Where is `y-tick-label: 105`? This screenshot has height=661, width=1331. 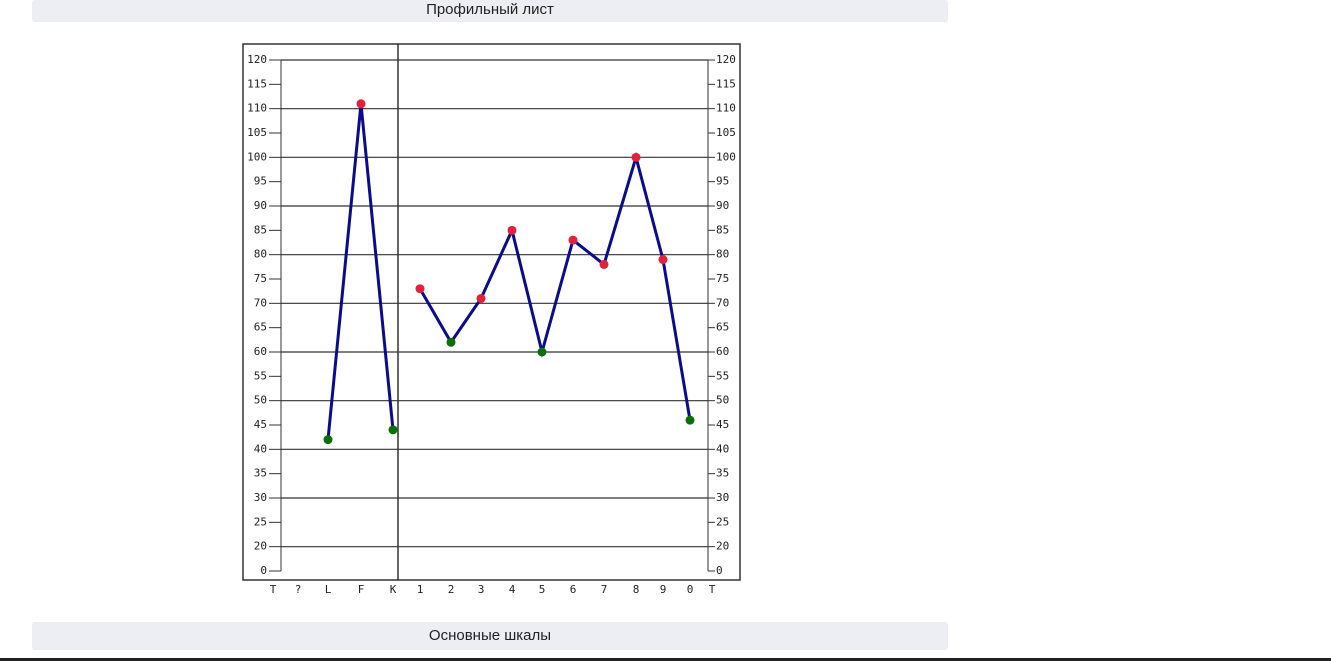
y-tick-label: 105 is located at coordinates (257, 132).